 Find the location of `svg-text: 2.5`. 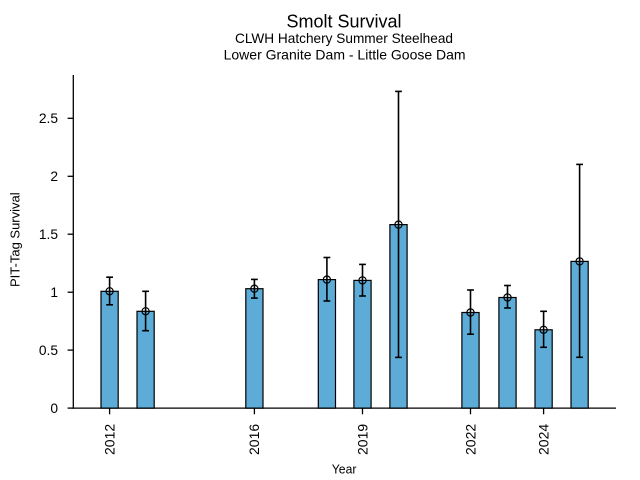

svg-text: 2.5 is located at coordinates (49, 118).